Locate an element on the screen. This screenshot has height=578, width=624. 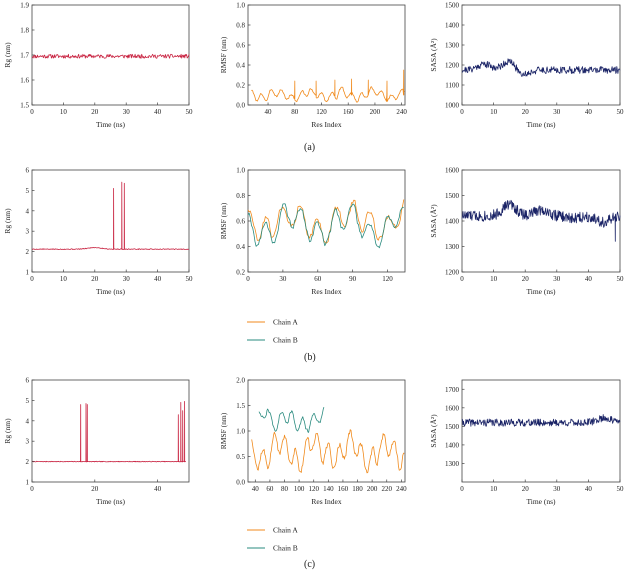
y-tick-label: 2.0 is located at coordinates (240, 381).